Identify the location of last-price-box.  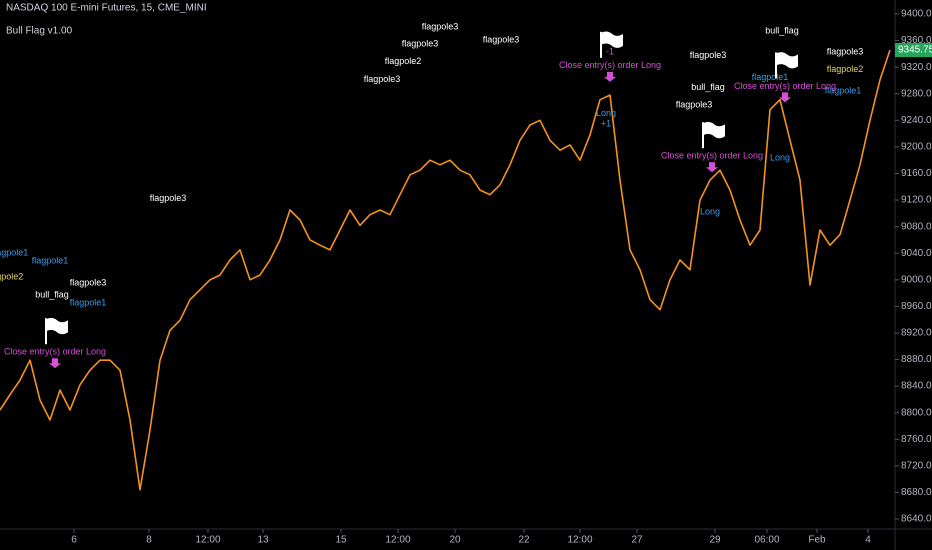
(913, 50).